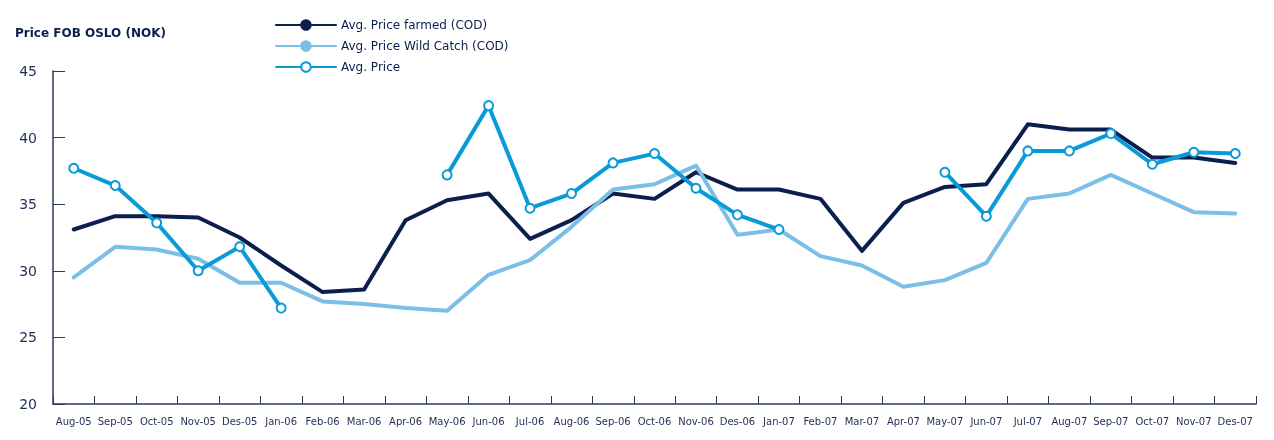 This screenshot has width=1274, height=440. What do you see at coordinates (239, 421) in the screenshot?
I see `x-tick-label: Des-05` at bounding box center [239, 421].